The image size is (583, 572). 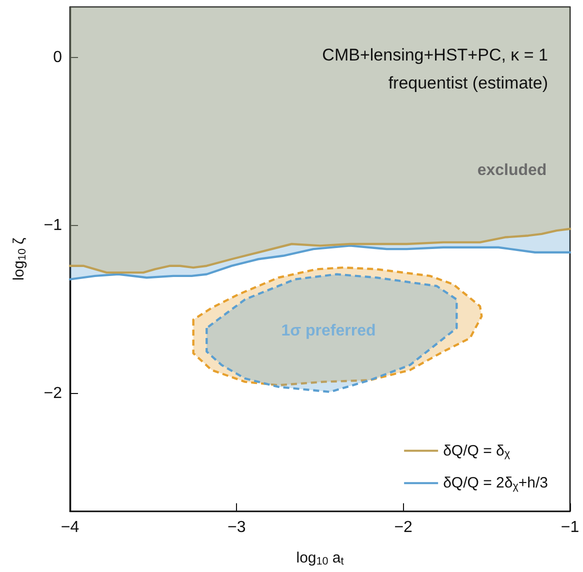 What do you see at coordinates (328, 331) in the screenshot?
I see `annotation: 1σ preferred` at bounding box center [328, 331].